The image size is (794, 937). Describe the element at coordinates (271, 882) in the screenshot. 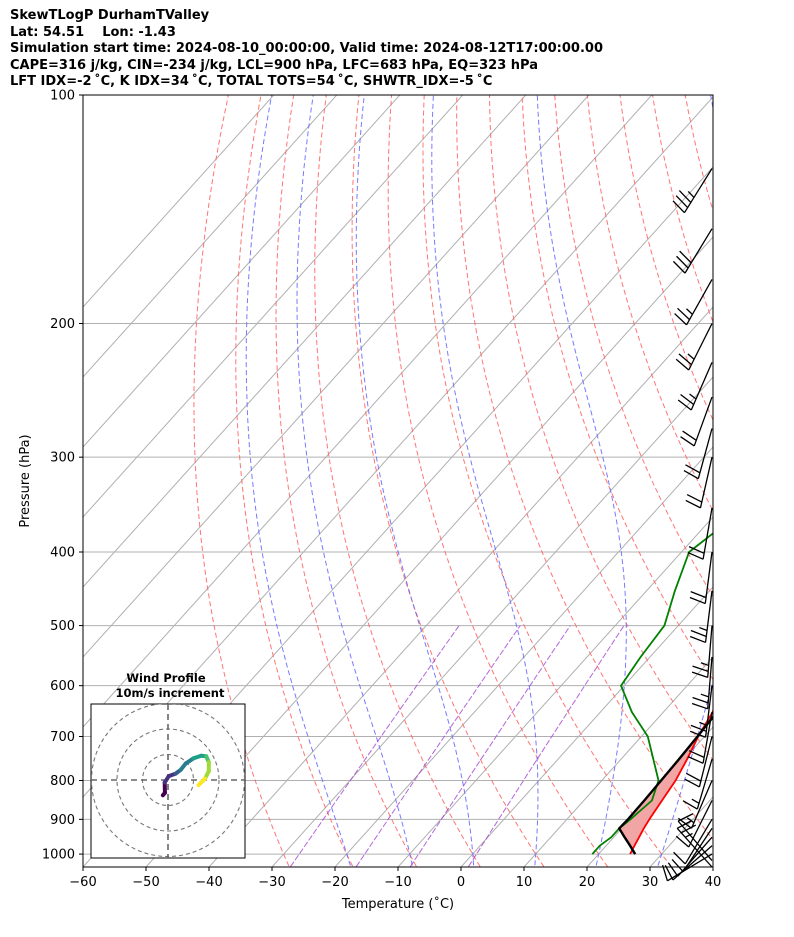

I see `x-tick-label: −30` at that location.